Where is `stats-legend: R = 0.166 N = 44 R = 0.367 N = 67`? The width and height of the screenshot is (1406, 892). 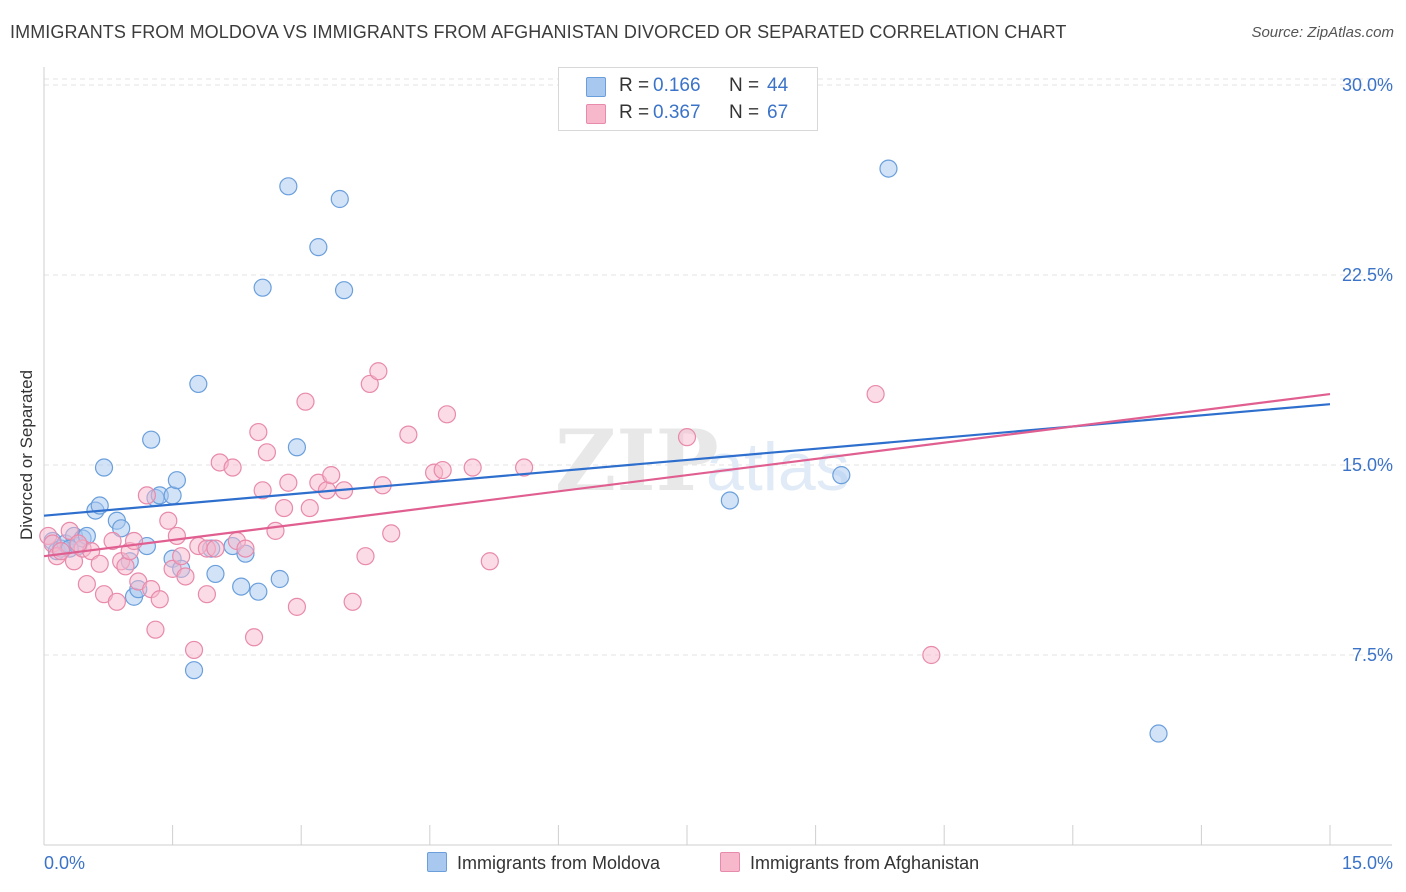 stats-legend: R = 0.166 N = 44 R = 0.367 N = 67 is located at coordinates (688, 99).